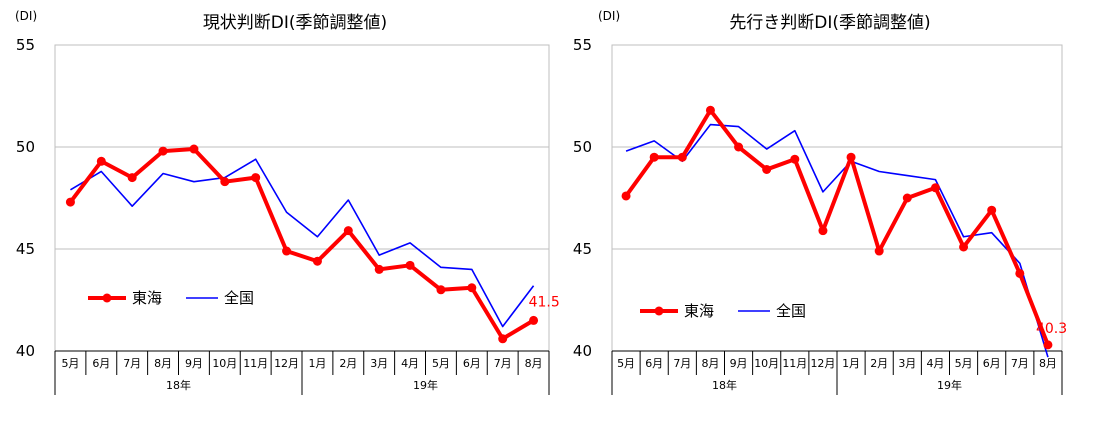 This screenshot has width=1098, height=441. What do you see at coordinates (609, 16) in the screenshot?
I see `chart-outlook-di-ylabel: (DI)` at bounding box center [609, 16].